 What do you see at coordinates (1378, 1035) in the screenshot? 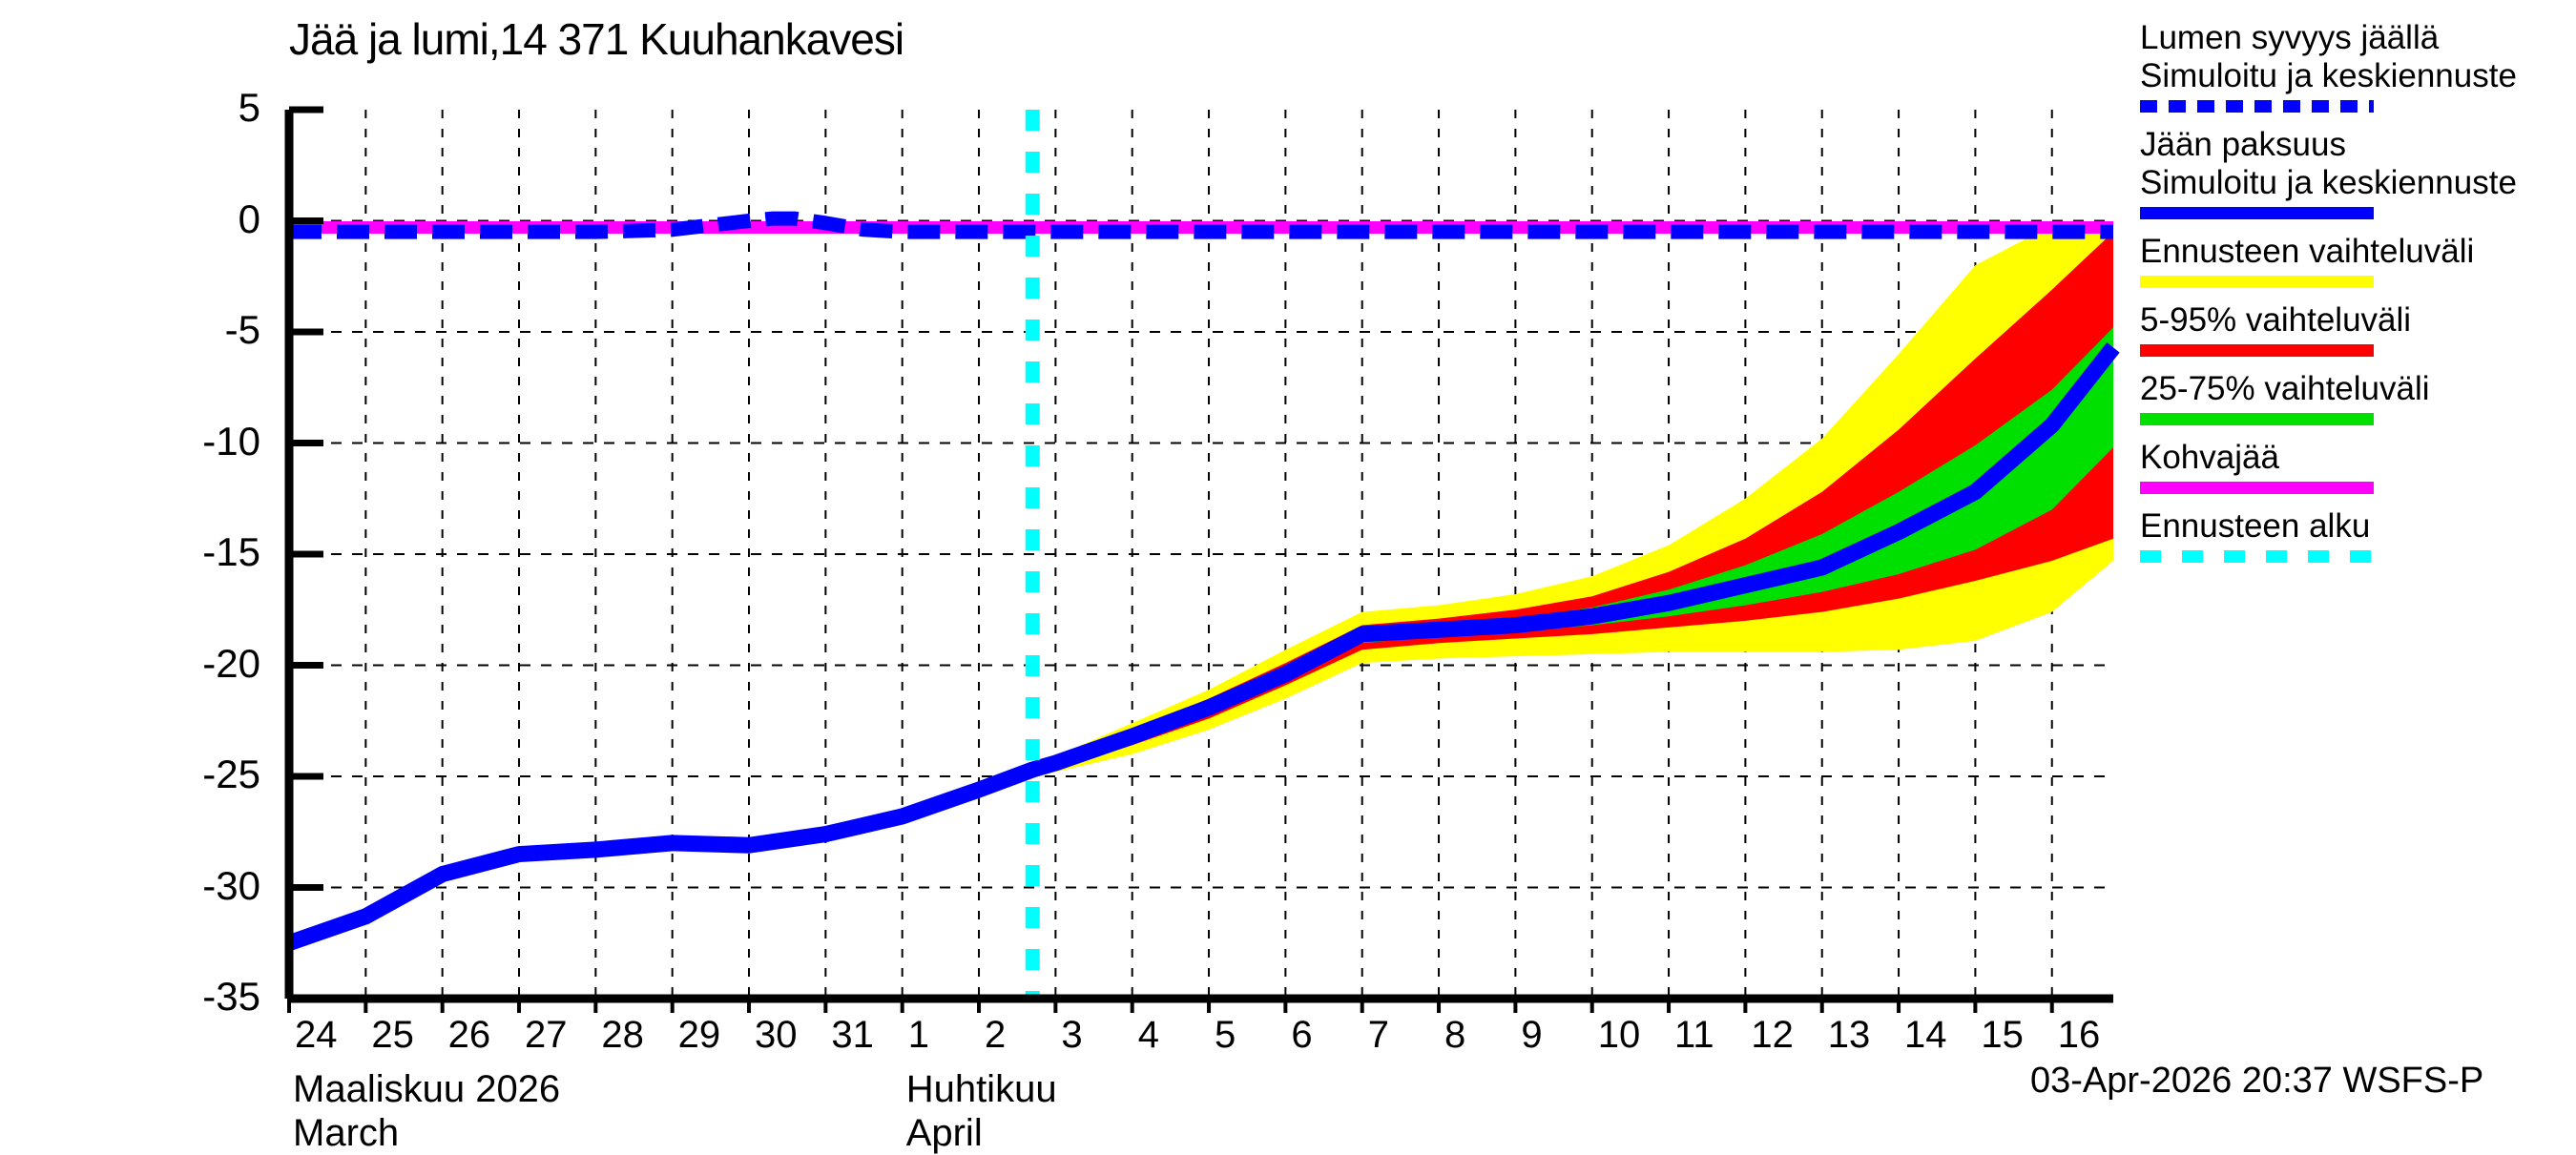
I see `x-axis-tick-label: 7` at bounding box center [1378, 1035].